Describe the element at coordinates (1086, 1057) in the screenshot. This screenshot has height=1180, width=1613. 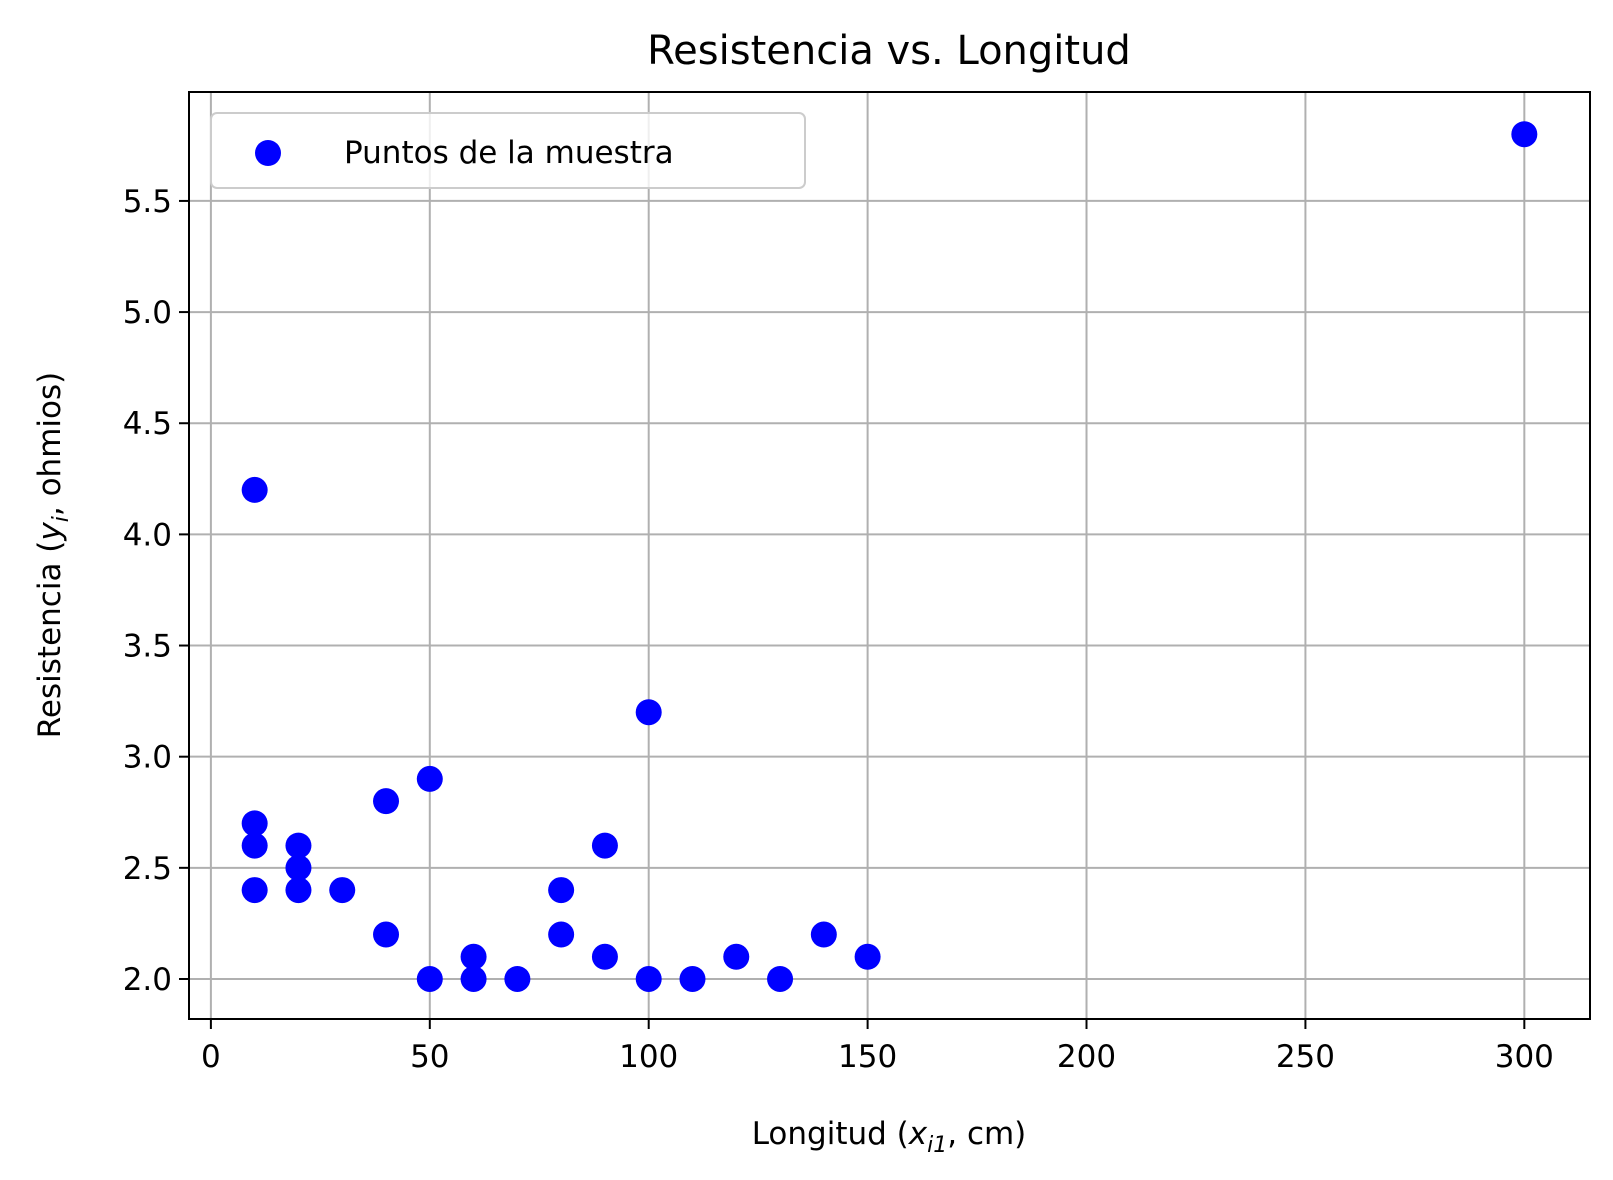
I see `x-tick-label: 200` at that location.